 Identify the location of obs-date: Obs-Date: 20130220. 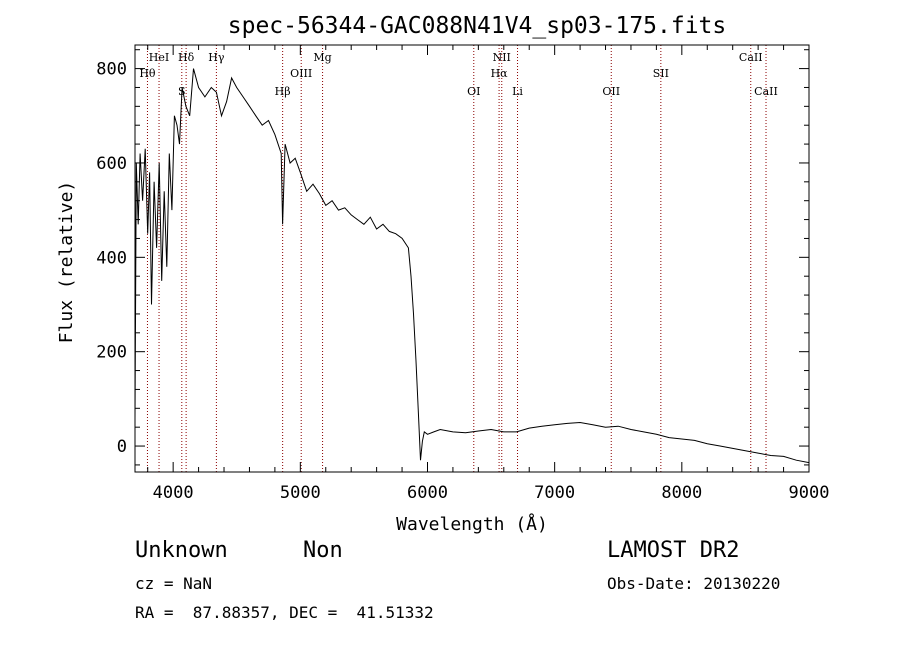
(694, 583).